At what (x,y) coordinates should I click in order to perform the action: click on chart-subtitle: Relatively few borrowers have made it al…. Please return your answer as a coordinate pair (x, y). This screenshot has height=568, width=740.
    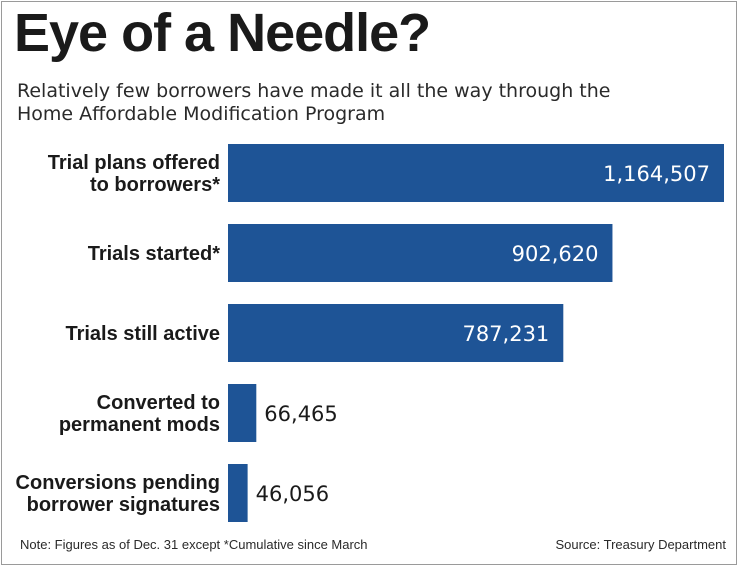
    Looking at the image, I should click on (314, 102).